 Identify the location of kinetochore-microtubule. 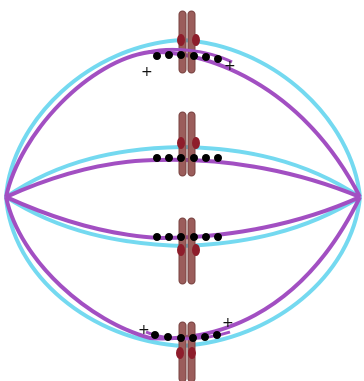
(190, 55).